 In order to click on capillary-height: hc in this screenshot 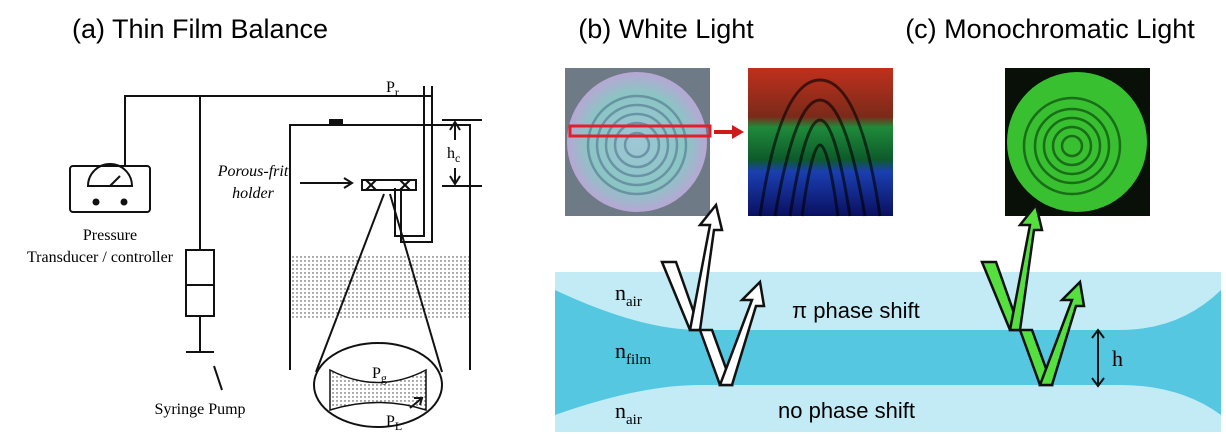, I will do `click(453, 155)`.